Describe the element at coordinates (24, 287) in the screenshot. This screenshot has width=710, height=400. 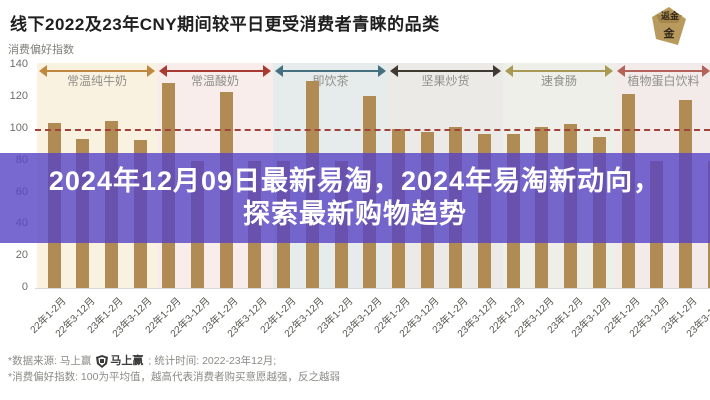
I see `y-axis-tick-label: 0` at that location.